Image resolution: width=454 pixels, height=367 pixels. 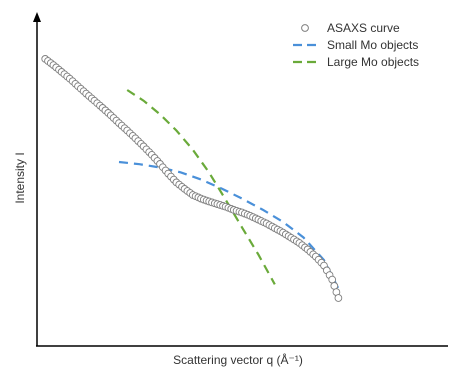 I want to click on legend-item-0: ASAXS curve, so click(x=350, y=28).